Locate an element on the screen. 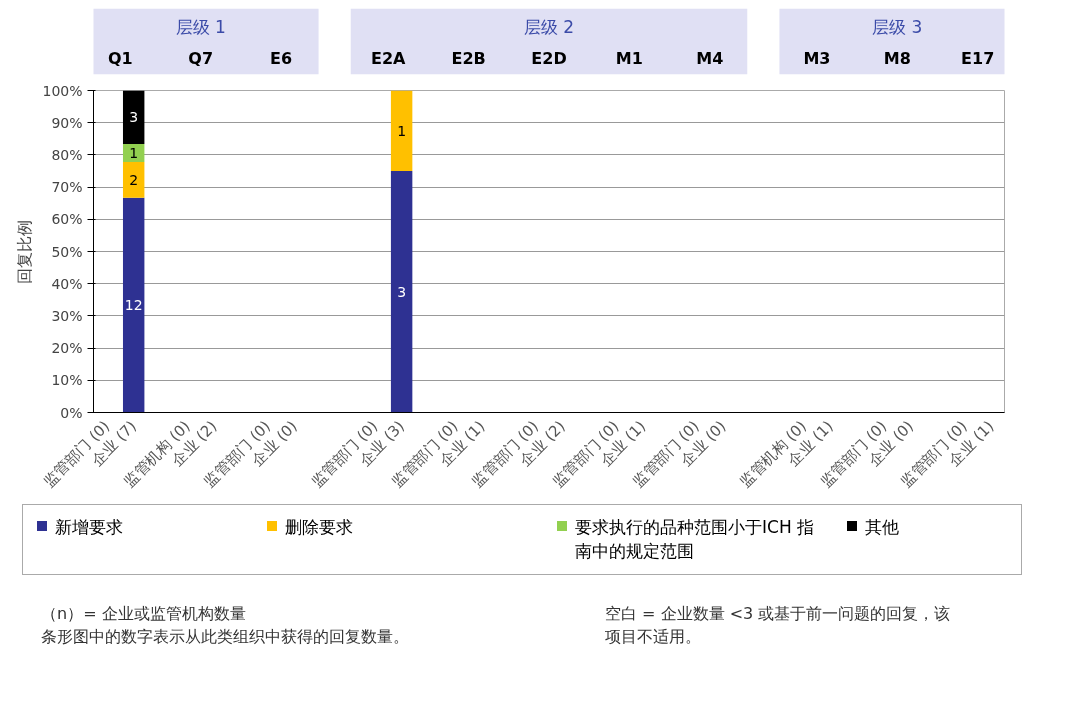  annotation: 2 is located at coordinates (134, 179).